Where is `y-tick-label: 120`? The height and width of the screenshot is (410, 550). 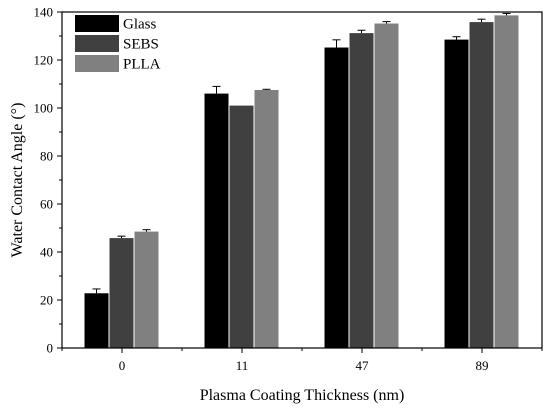 y-tick-label: 120 is located at coordinates (44, 60).